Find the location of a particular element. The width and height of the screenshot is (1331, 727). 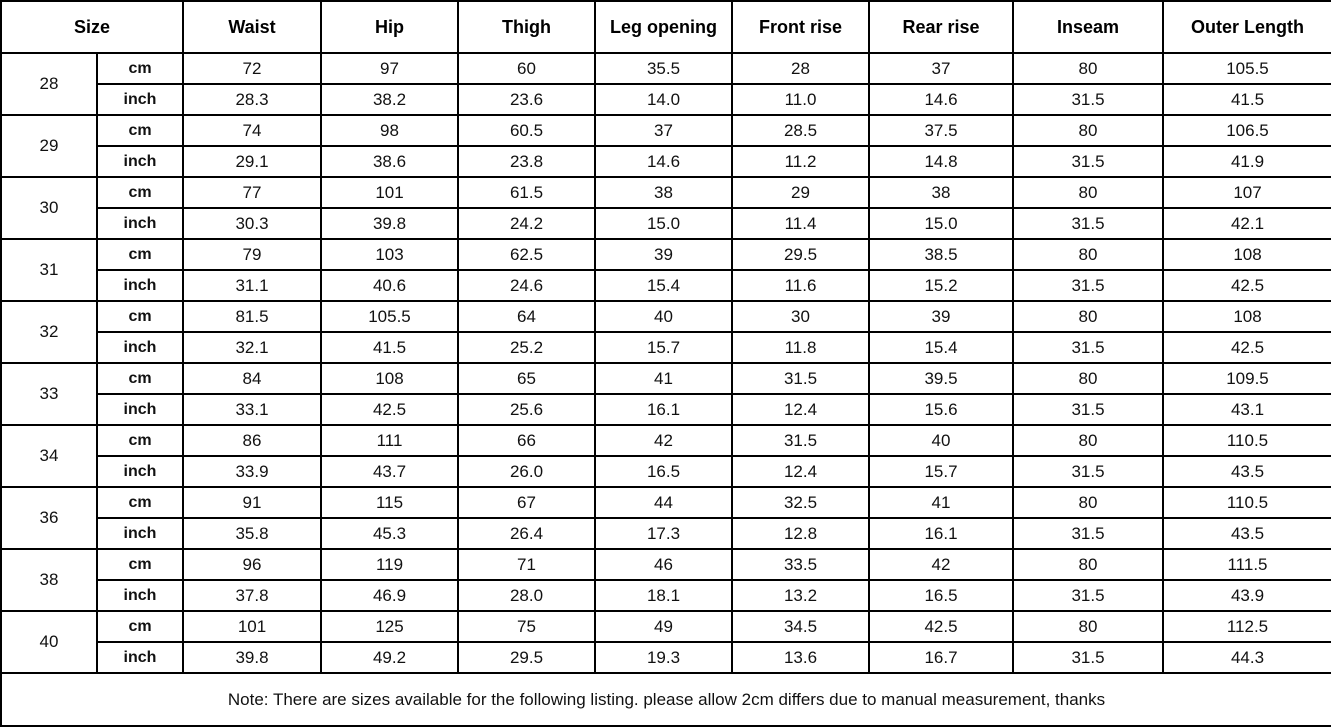

header-cell-waist: Waist is located at coordinates (252, 27).